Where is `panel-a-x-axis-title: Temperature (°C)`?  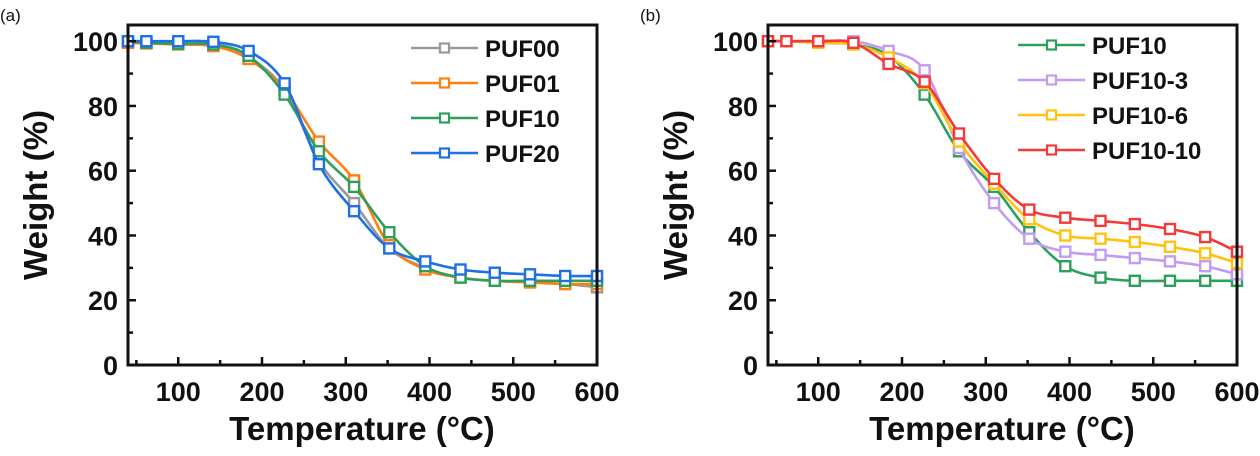
panel-a-x-axis-title: Temperature (°C) is located at coordinates (362, 428).